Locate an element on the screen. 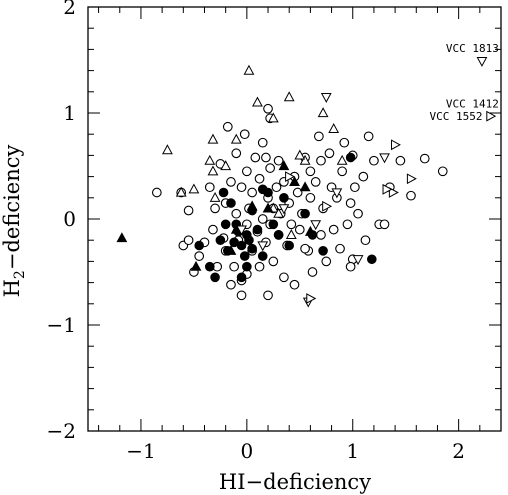 This screenshot has width=508, height=495. y-axis-label-rest: −deficiency is located at coordinates (12, 207).